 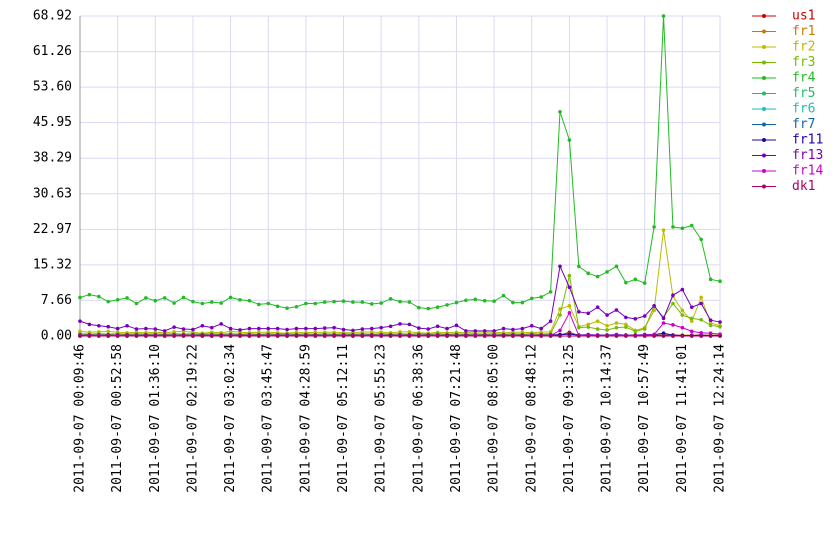 What do you see at coordinates (803, 16) in the screenshot?
I see `legend-label: us1` at bounding box center [803, 16].